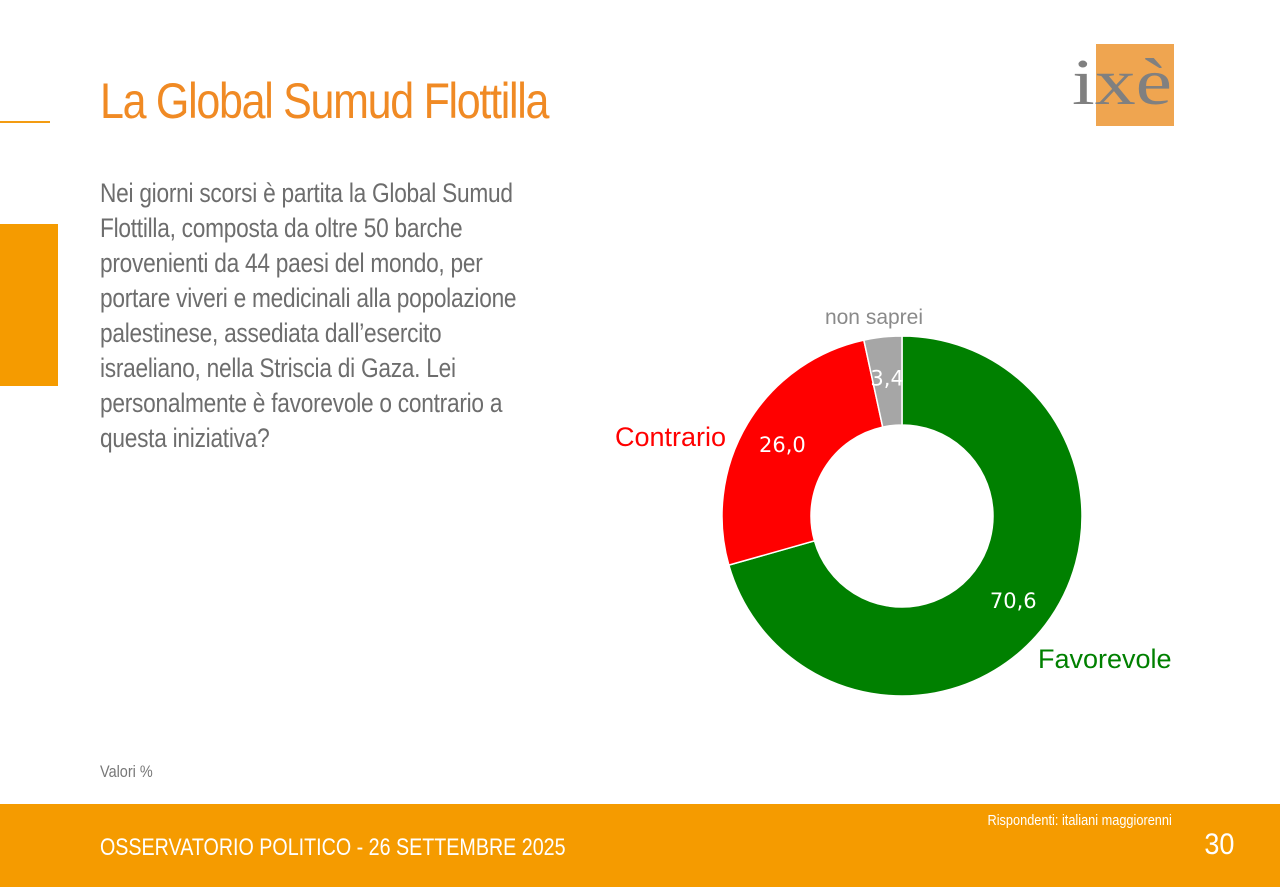 This screenshot has width=1280, height=887. Describe the element at coordinates (324, 101) in the screenshot. I see `page-title: La Global Sumud Flottilla` at that location.